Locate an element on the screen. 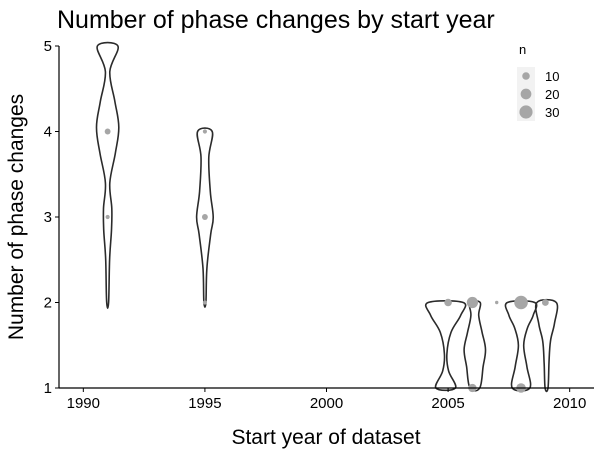  y-axis-title: Number of phase changes is located at coordinates (16, 217).